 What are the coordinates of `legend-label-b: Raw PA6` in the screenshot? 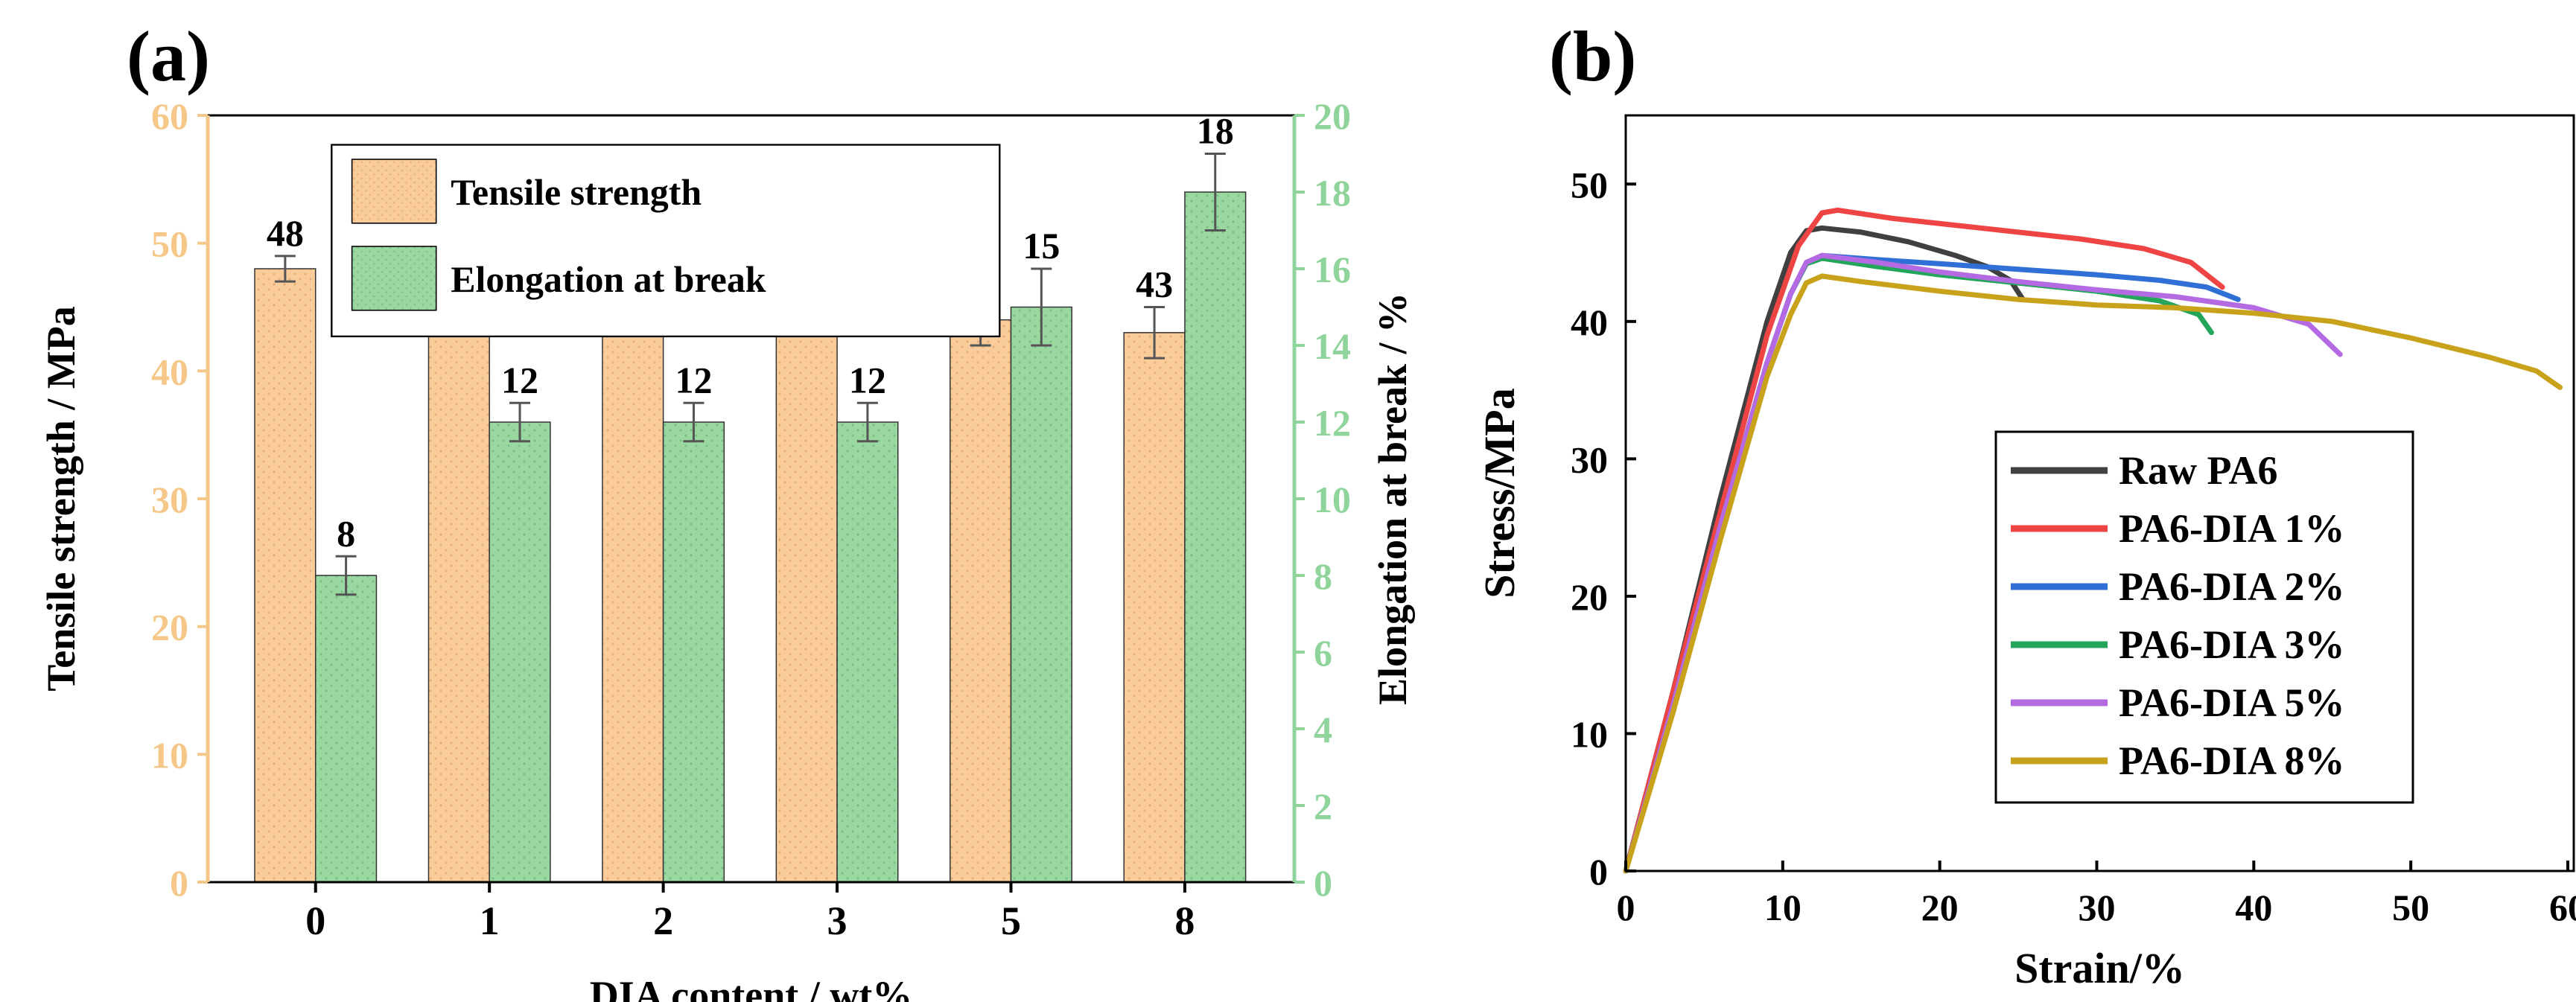 It's located at (2198, 470).